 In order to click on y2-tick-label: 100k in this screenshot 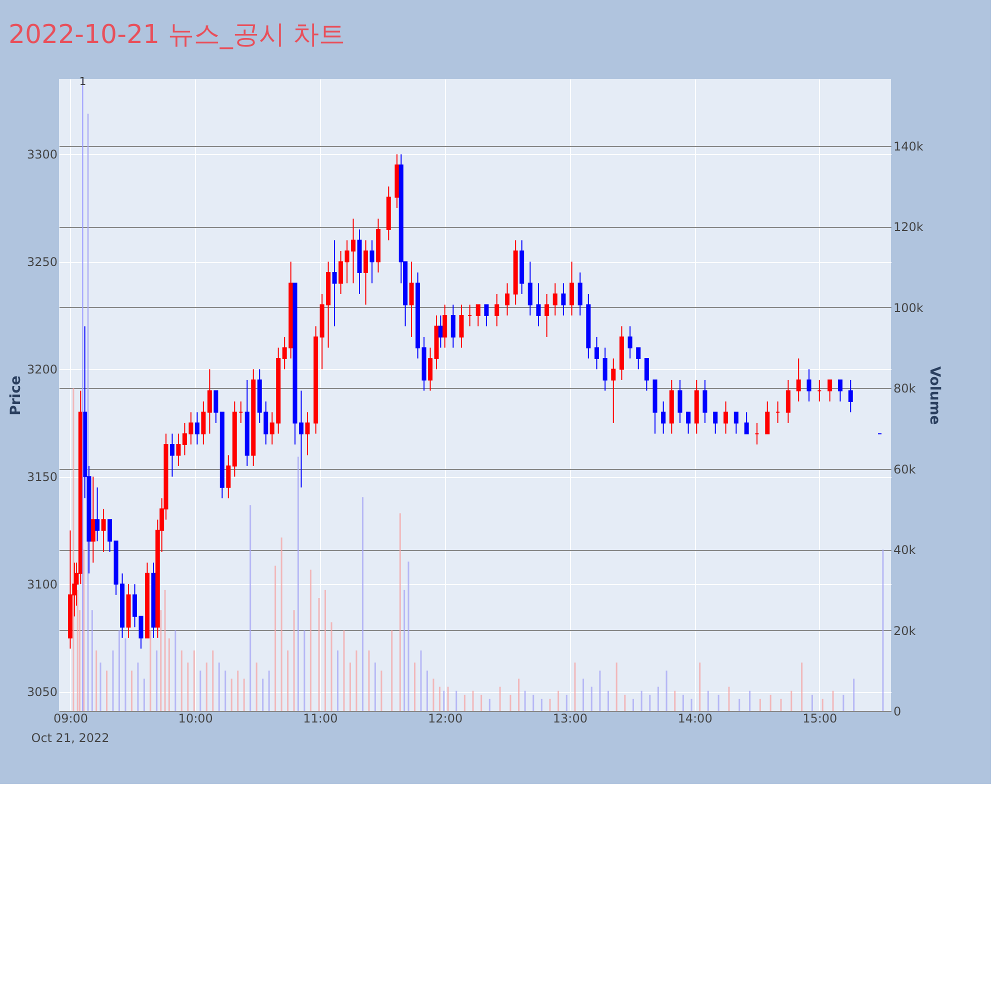, I will do `click(909, 307)`.